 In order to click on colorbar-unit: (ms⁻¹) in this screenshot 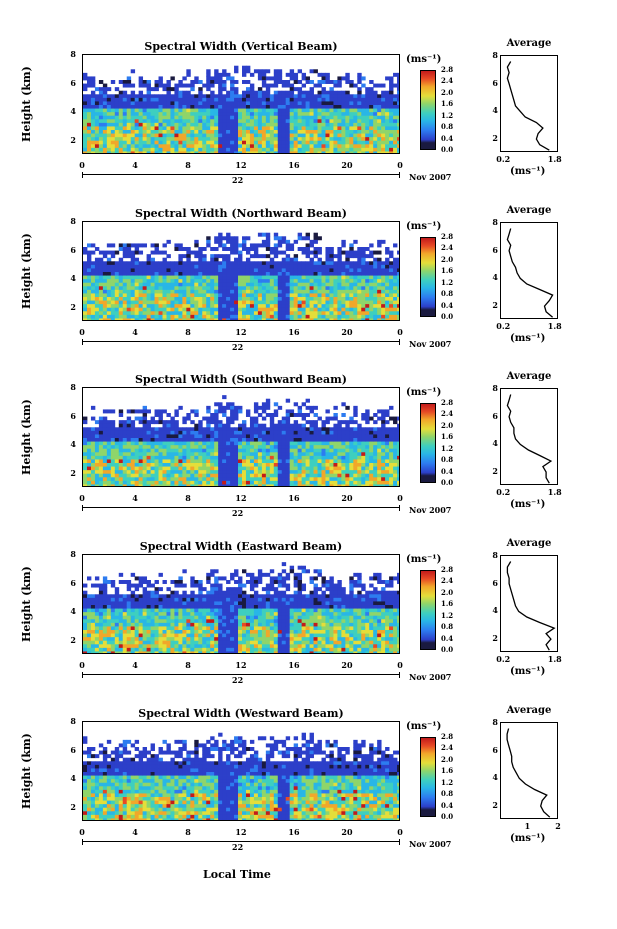, I will do `click(424, 392)`.